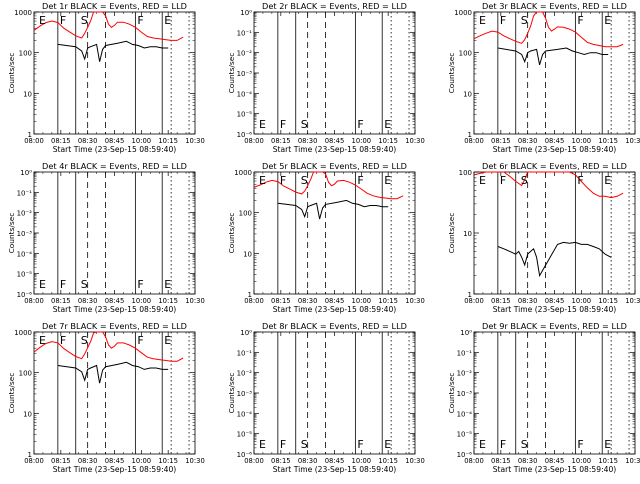  I want to click on panel-title: Det 4r BLACK = Events, RED = LLD, so click(114, 166).